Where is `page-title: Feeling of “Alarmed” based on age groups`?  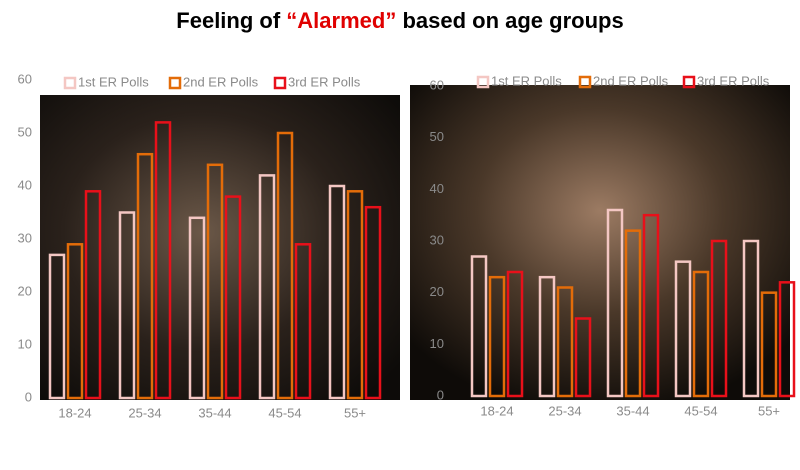 page-title: Feeling of “Alarmed” based on age groups is located at coordinates (399, 20).